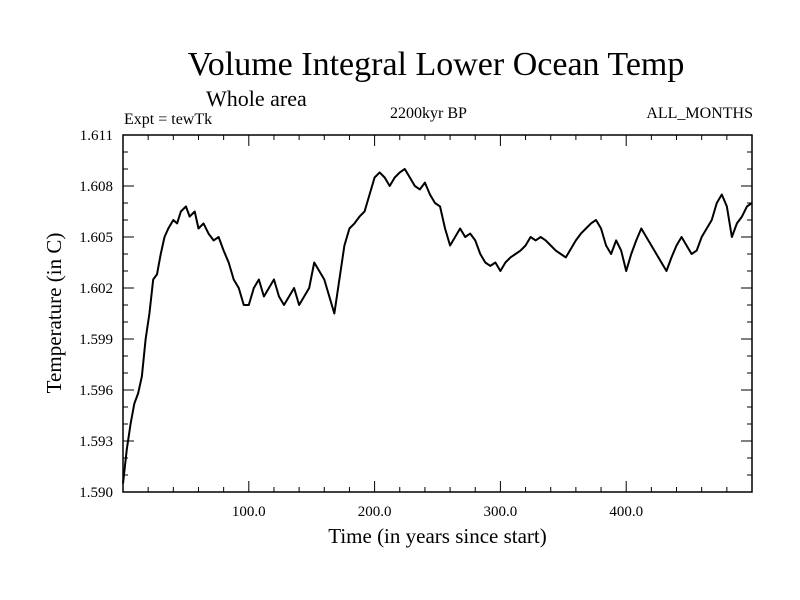  Describe the element at coordinates (96, 238) in the screenshot. I see `y-tick-label: 1.605` at that location.